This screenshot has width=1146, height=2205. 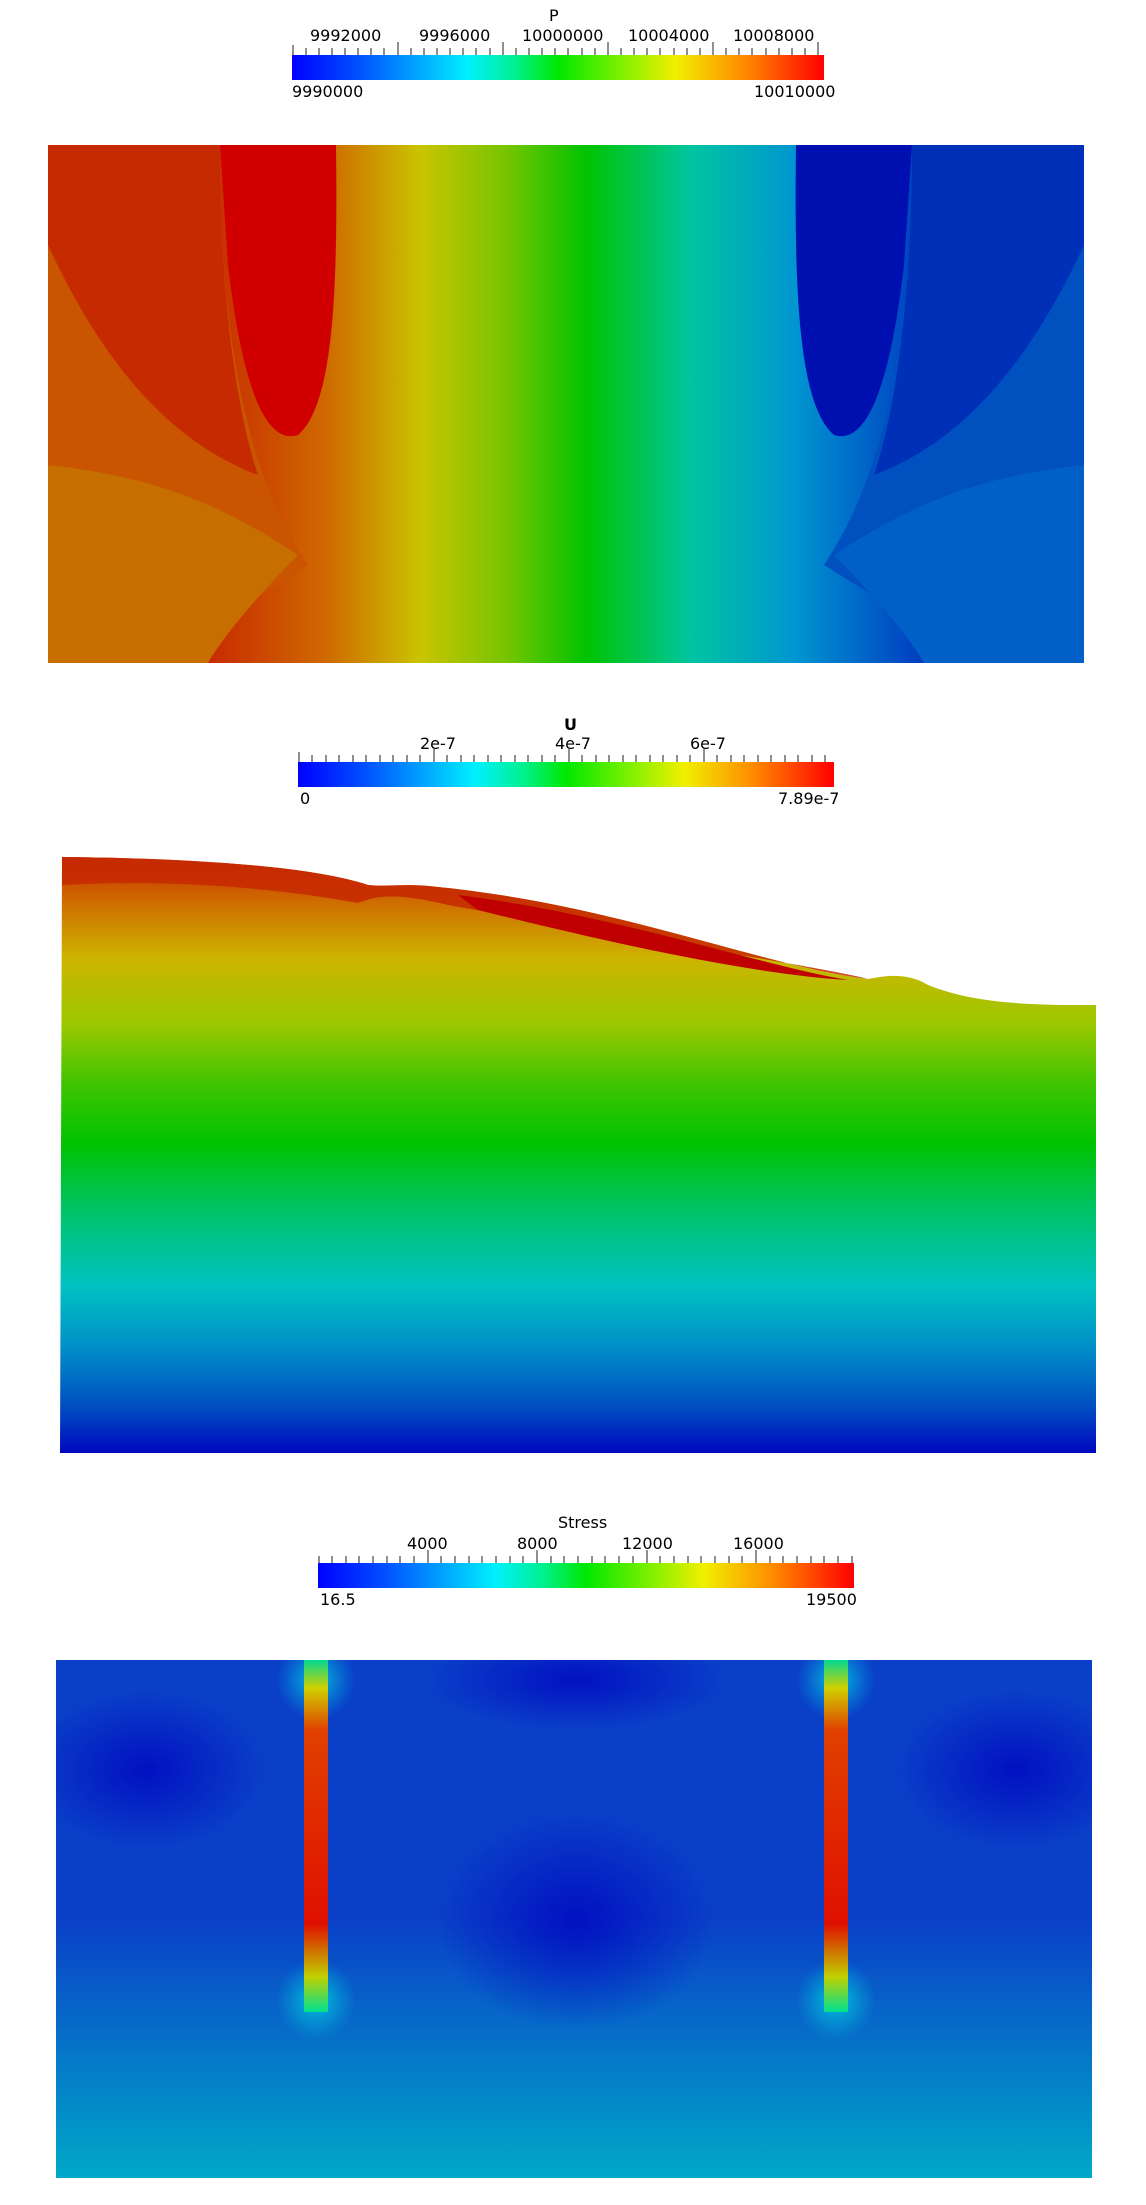 What do you see at coordinates (554, 15) in the screenshot?
I see `pressure-colorbar-title: P` at bounding box center [554, 15].